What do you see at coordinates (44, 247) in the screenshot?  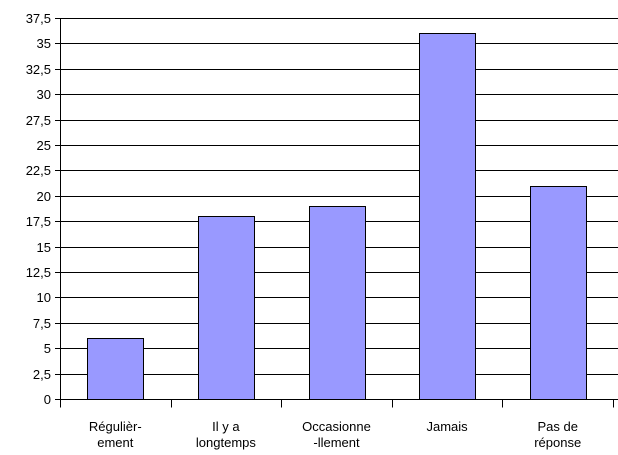 I see `y-tick-label: 15` at bounding box center [44, 247].